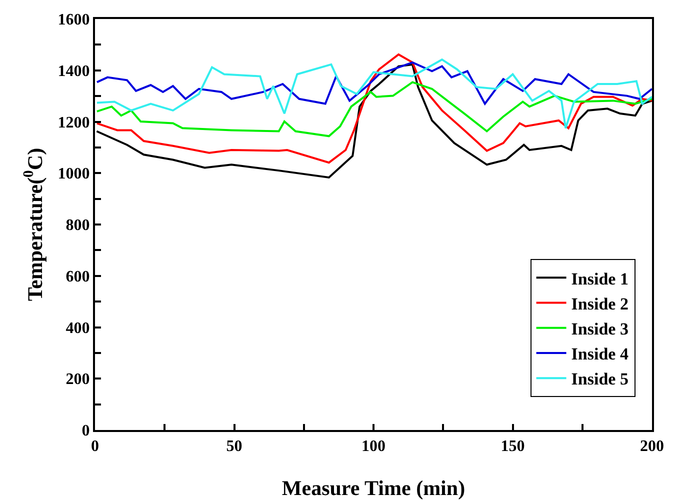 This screenshot has width=676, height=500. Describe the element at coordinates (599, 304) in the screenshot. I see `legend-label: Inside 2` at that location.